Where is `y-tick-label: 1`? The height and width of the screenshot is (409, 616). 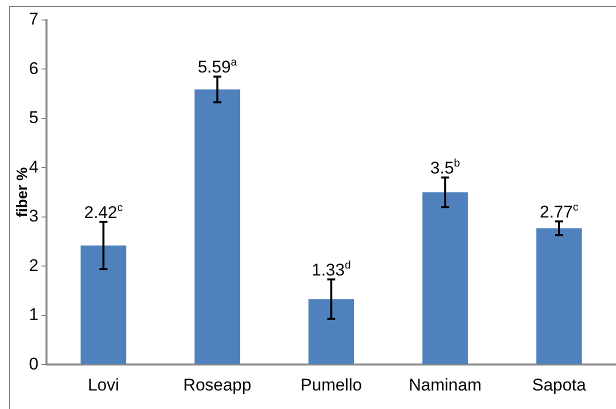
y-tick-label: 1 is located at coordinates (33, 314).